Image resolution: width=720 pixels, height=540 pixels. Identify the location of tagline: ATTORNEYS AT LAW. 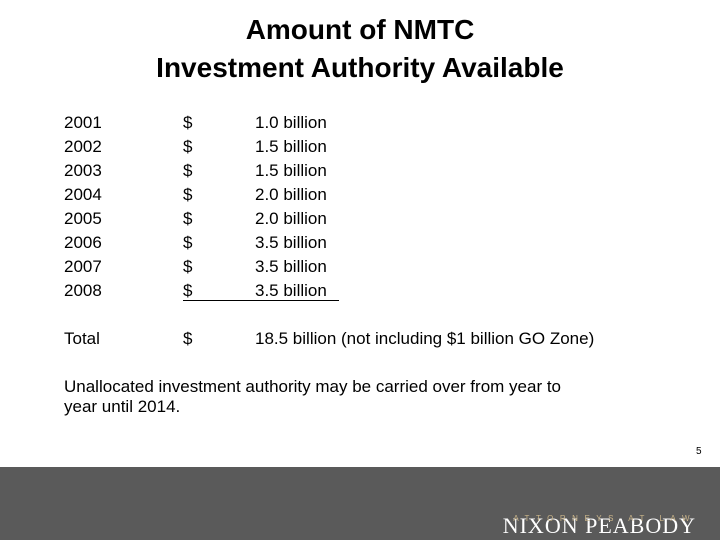
(604, 518).